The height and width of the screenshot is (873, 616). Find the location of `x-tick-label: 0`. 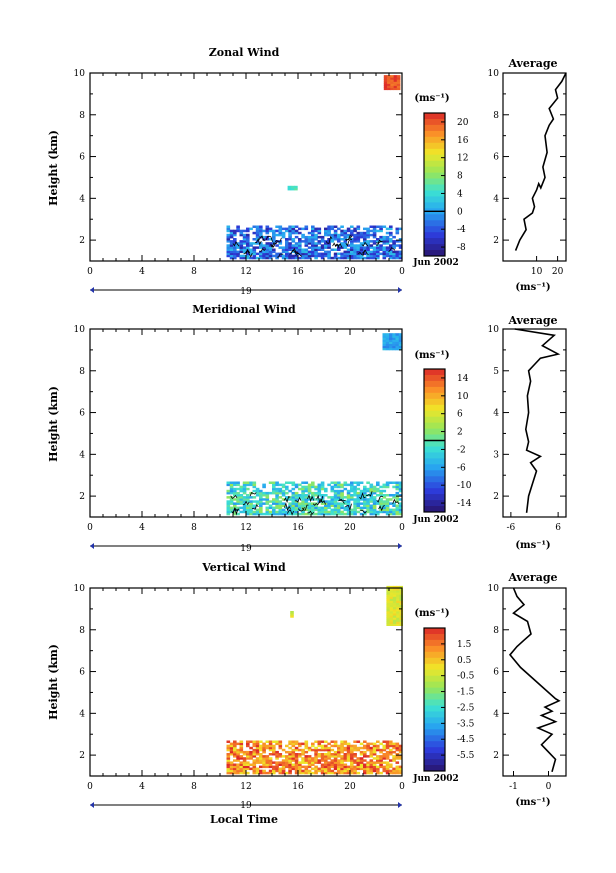

x-tick-label: 0 is located at coordinates (90, 787).